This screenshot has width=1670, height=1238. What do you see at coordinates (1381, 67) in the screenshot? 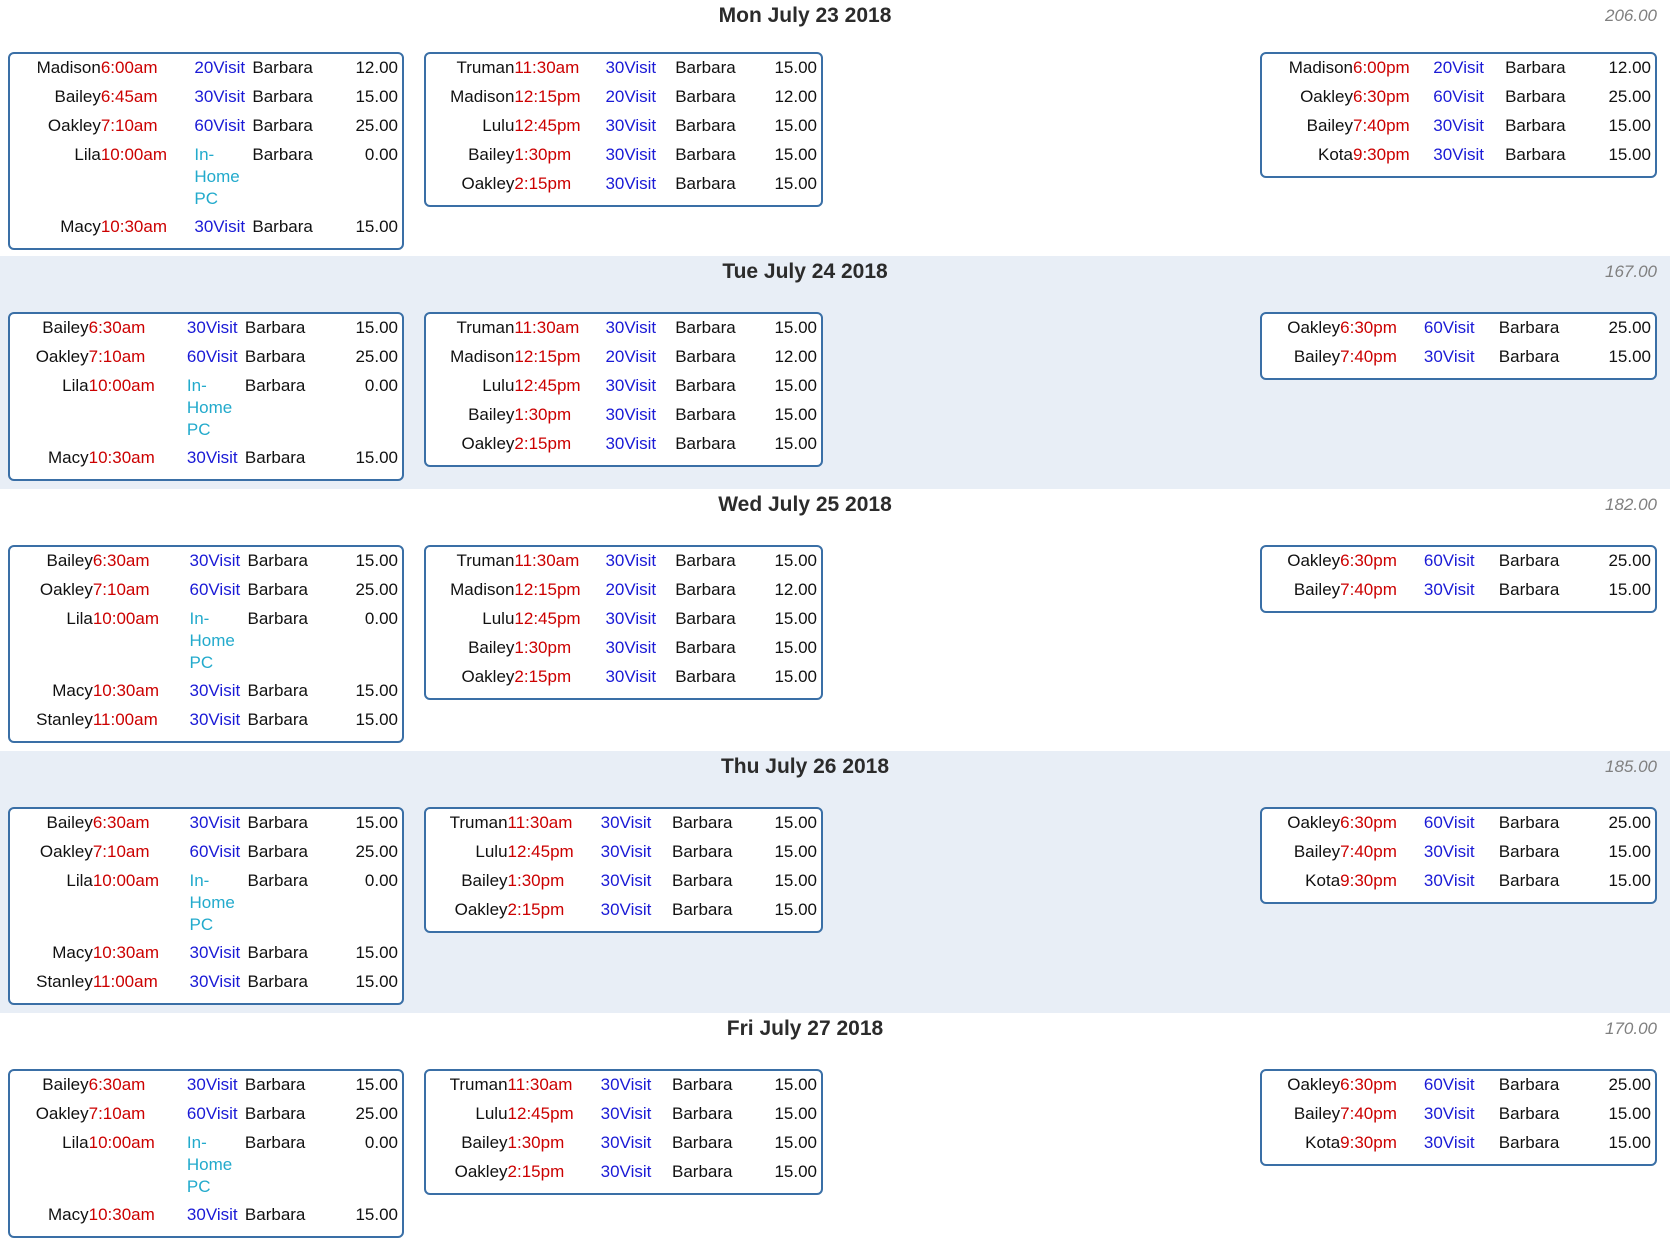
I see `appointment-time: 6:00pm` at bounding box center [1381, 67].